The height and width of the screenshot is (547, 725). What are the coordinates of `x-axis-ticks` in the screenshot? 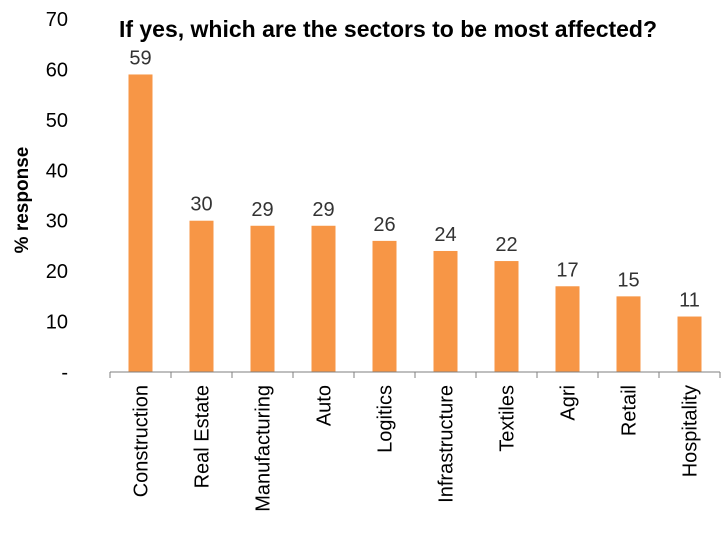 It's located at (415, 375).